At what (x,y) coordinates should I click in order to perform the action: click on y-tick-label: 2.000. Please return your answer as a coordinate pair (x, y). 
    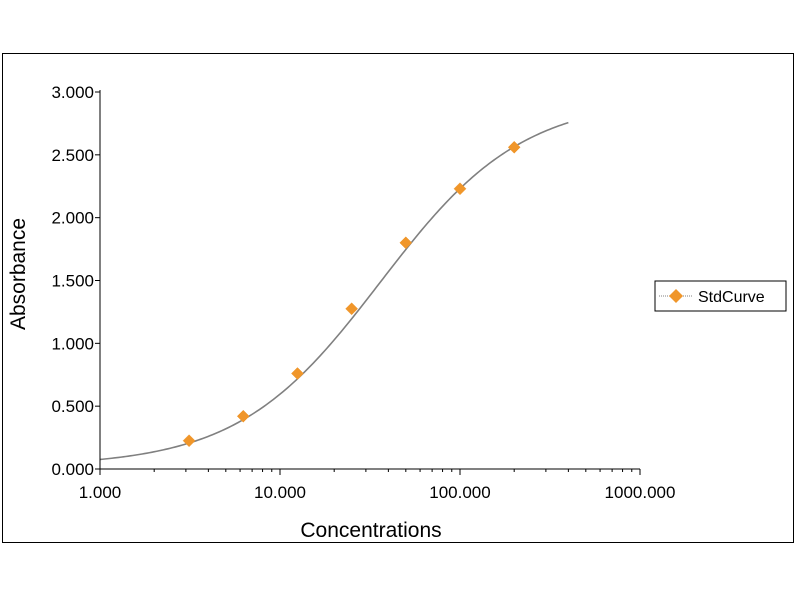
    Looking at the image, I should click on (72, 218).